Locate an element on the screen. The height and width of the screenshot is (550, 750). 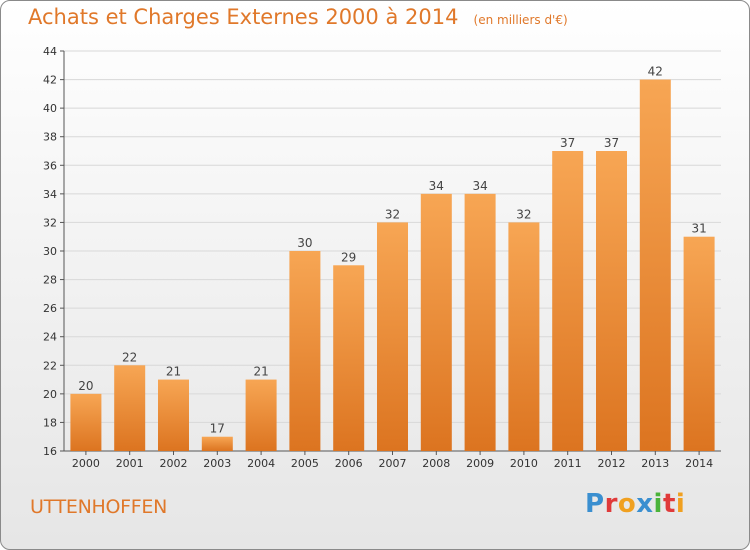
chart-subtitle: (en milliers d'€) is located at coordinates (520, 20).